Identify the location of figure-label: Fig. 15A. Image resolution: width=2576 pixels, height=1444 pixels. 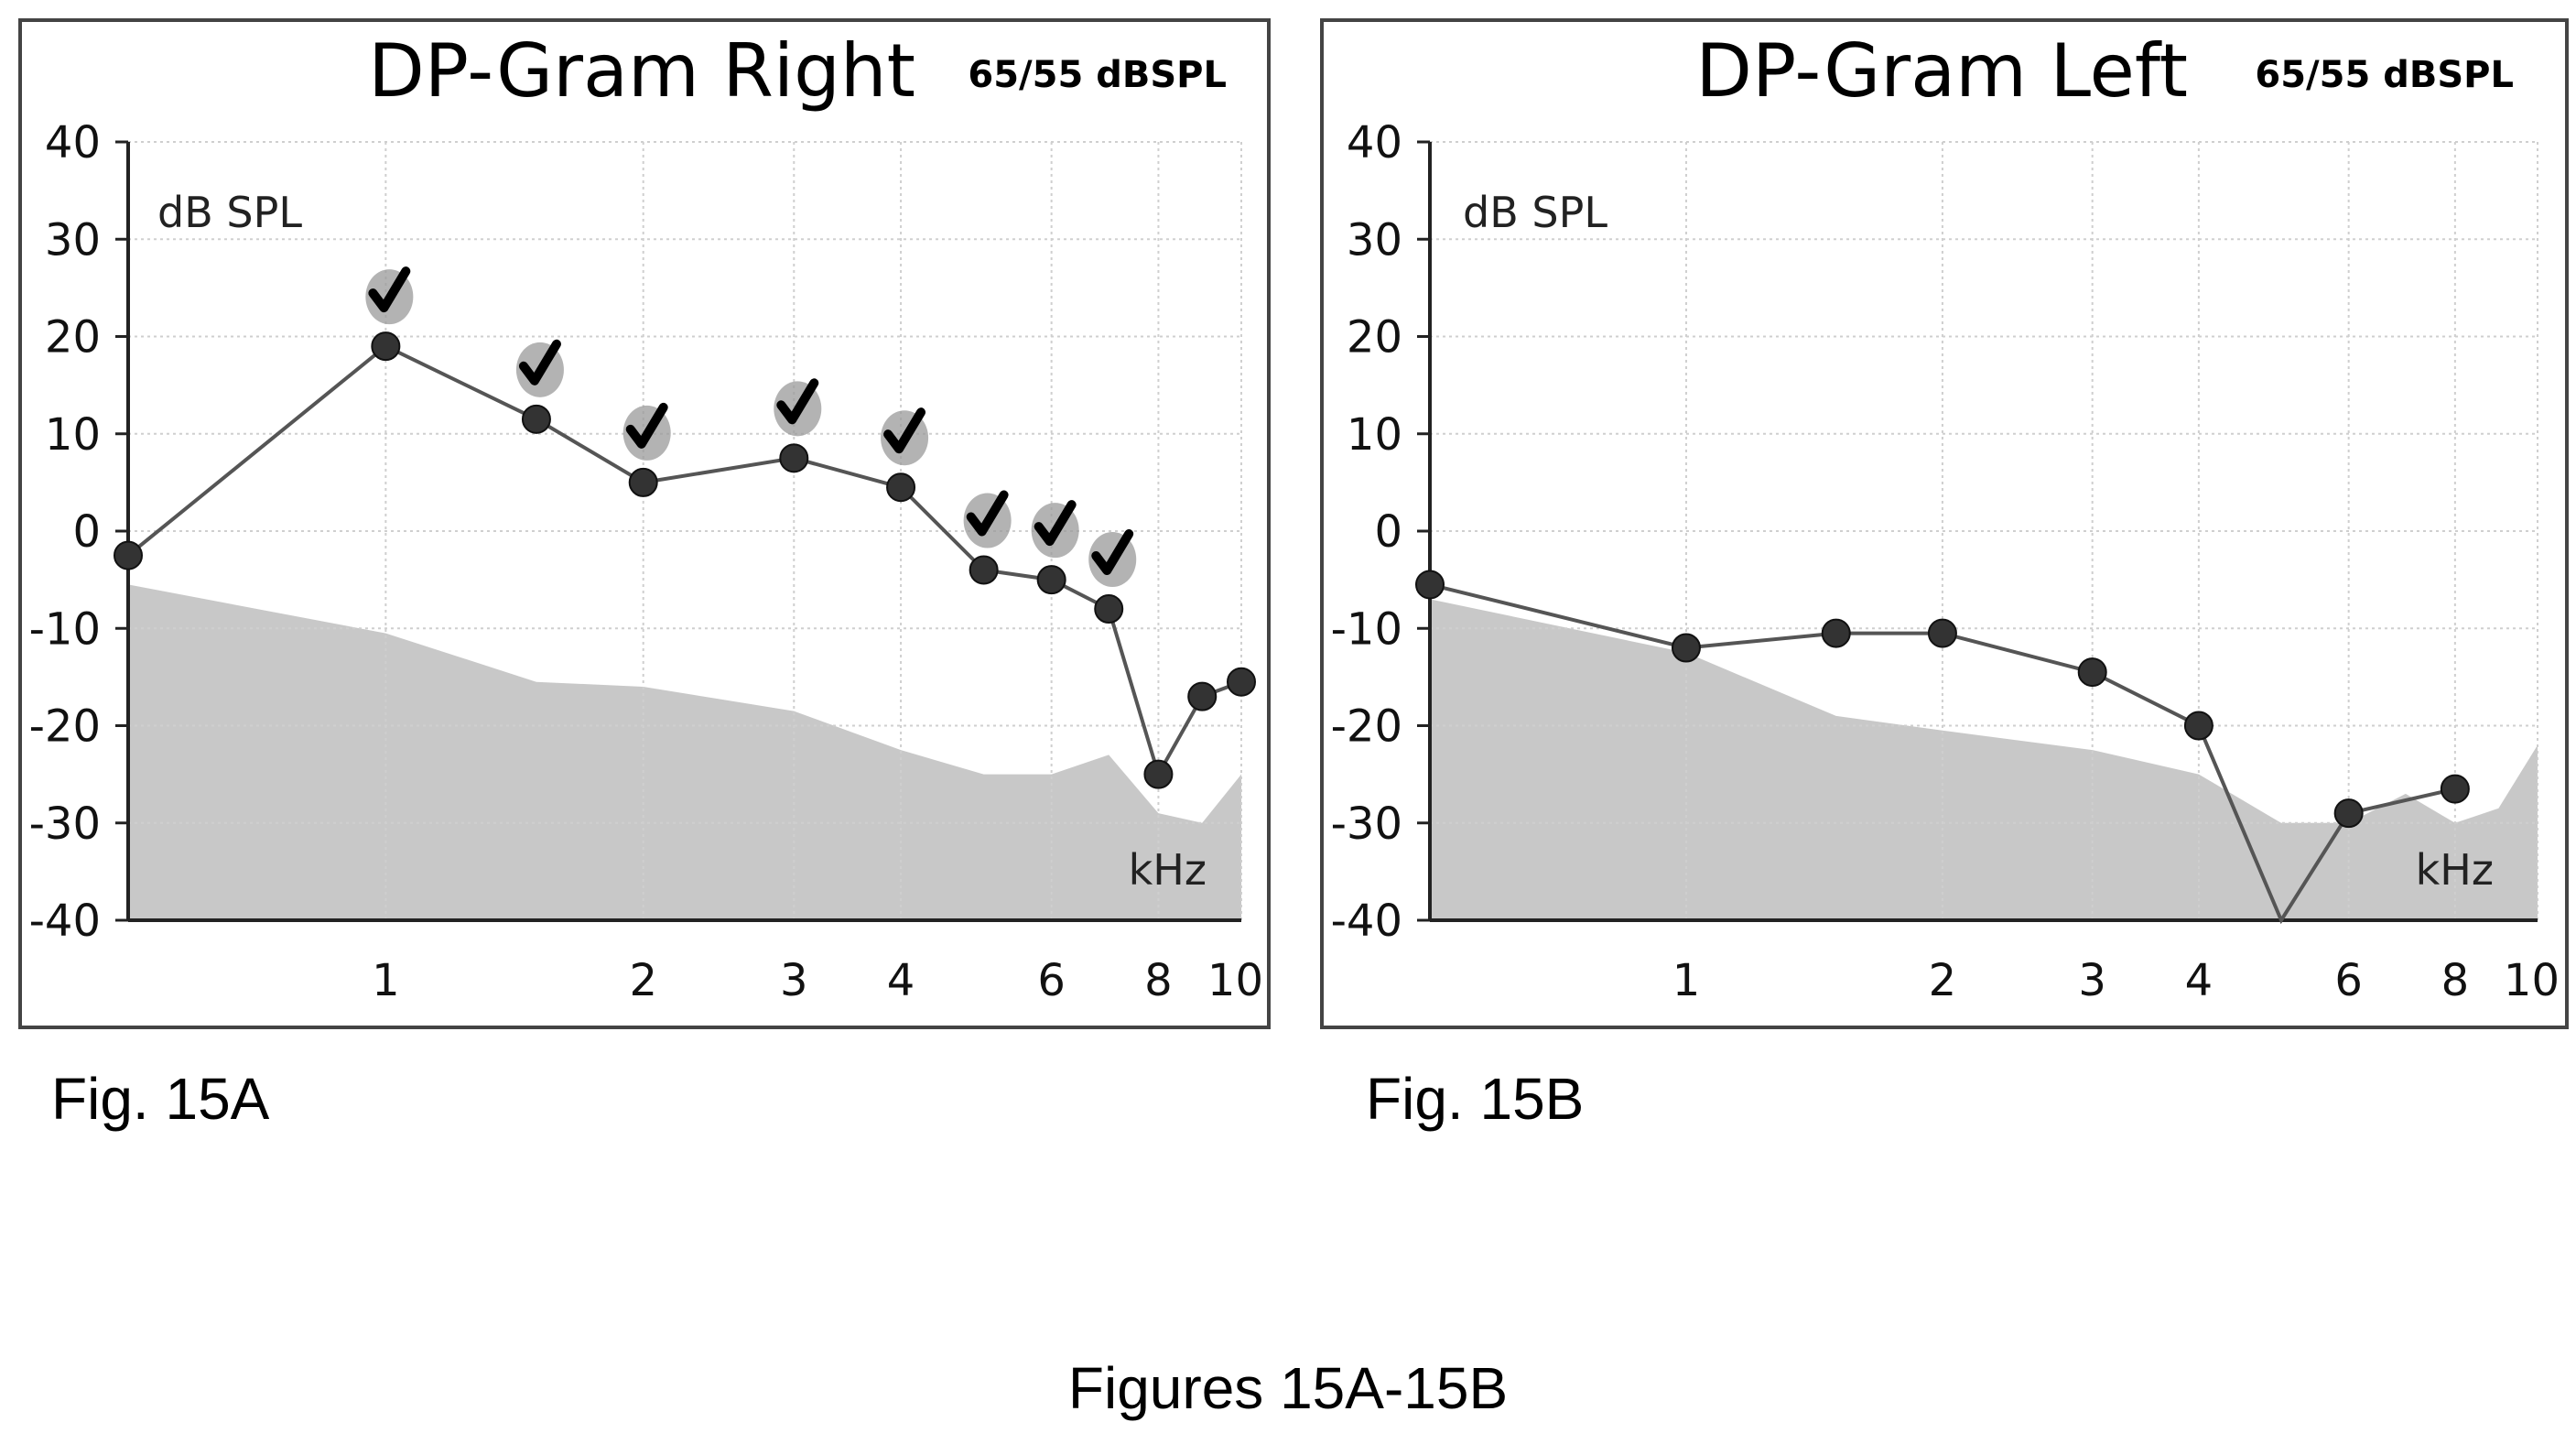
(161, 1099).